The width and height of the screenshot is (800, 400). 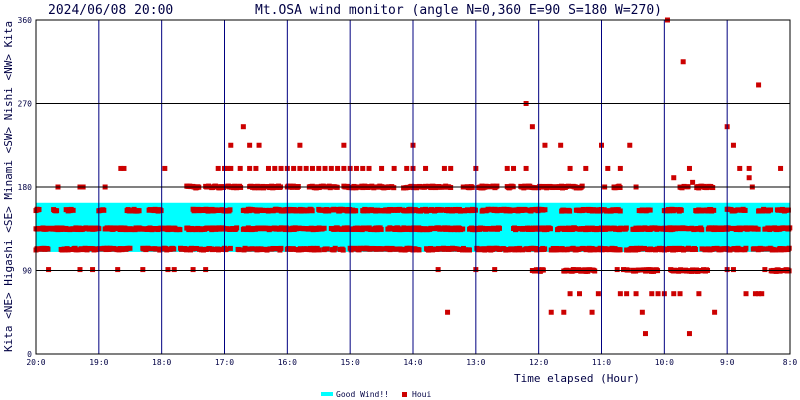 I want to click on chart-timestamp: 2024/06/08 20:00, so click(x=110, y=10).